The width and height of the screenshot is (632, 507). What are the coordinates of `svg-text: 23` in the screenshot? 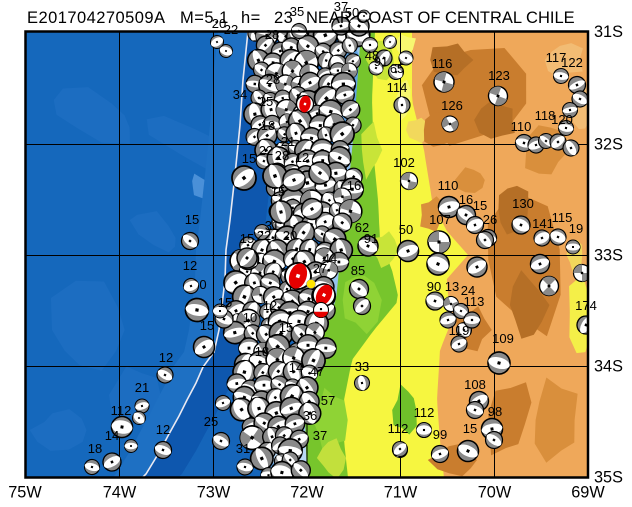 It's located at (283, 18).